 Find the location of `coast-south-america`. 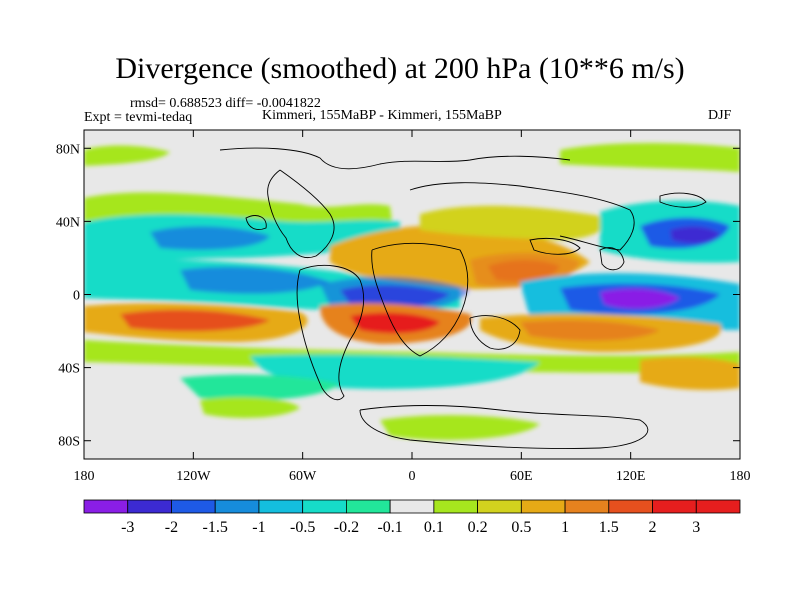

coast-south-america is located at coordinates (330, 333).